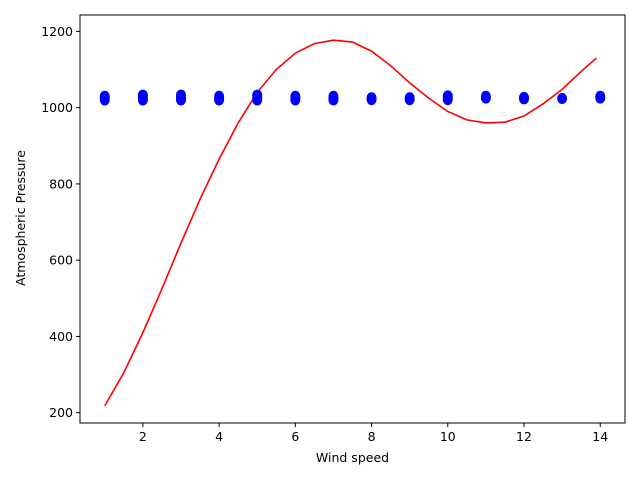 The image size is (640, 480). What do you see at coordinates (57, 31) in the screenshot?
I see `y-tick-label: 1200` at bounding box center [57, 31].